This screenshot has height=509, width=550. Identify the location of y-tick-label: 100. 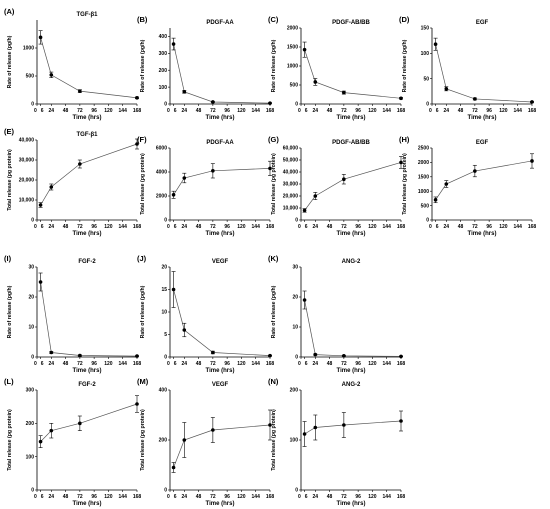
(163, 88).